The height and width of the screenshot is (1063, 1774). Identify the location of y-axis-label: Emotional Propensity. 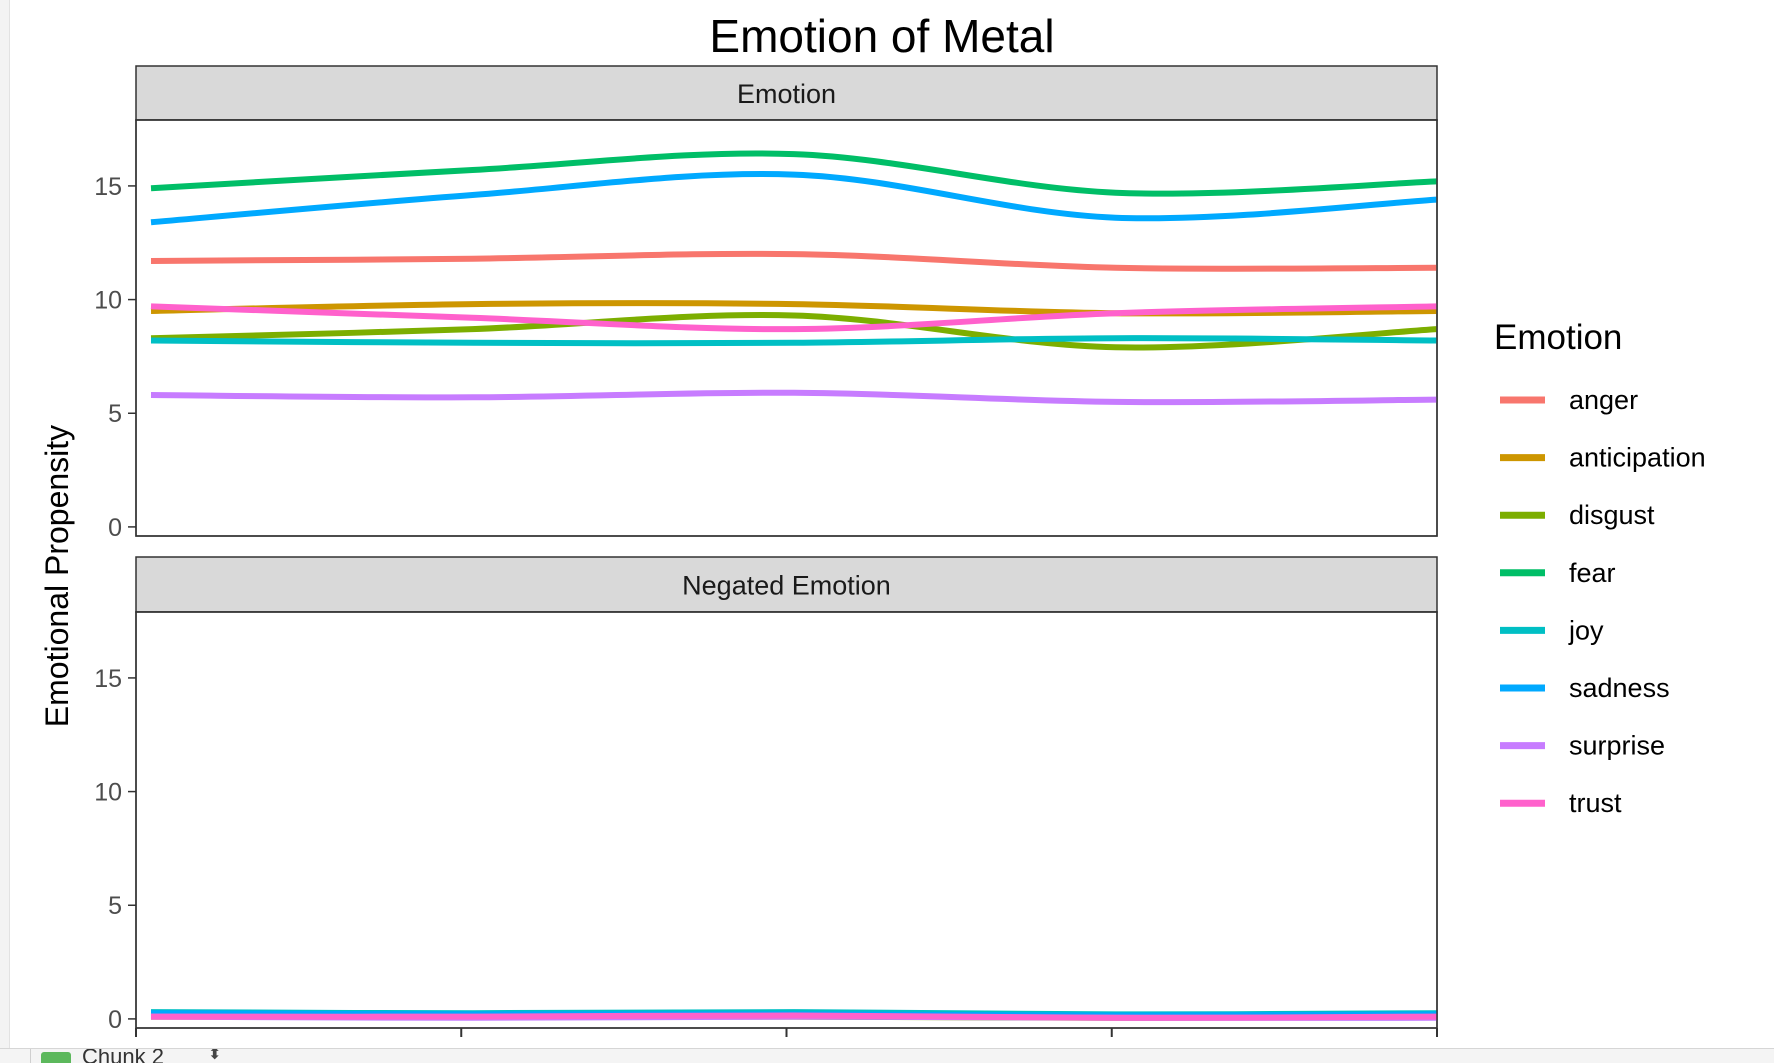
(57, 576).